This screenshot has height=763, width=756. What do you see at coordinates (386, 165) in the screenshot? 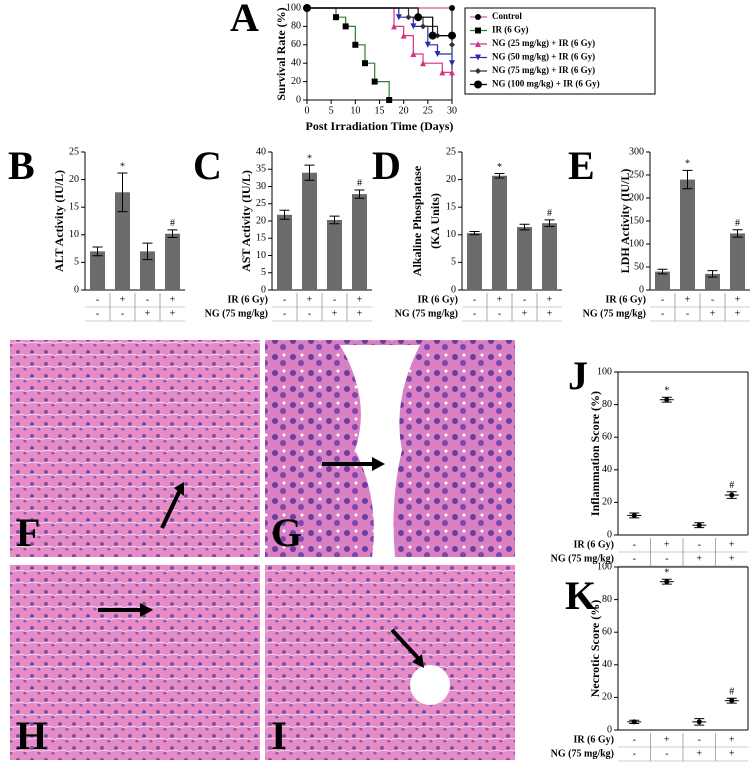
I see `panel-letter: D` at bounding box center [386, 165].